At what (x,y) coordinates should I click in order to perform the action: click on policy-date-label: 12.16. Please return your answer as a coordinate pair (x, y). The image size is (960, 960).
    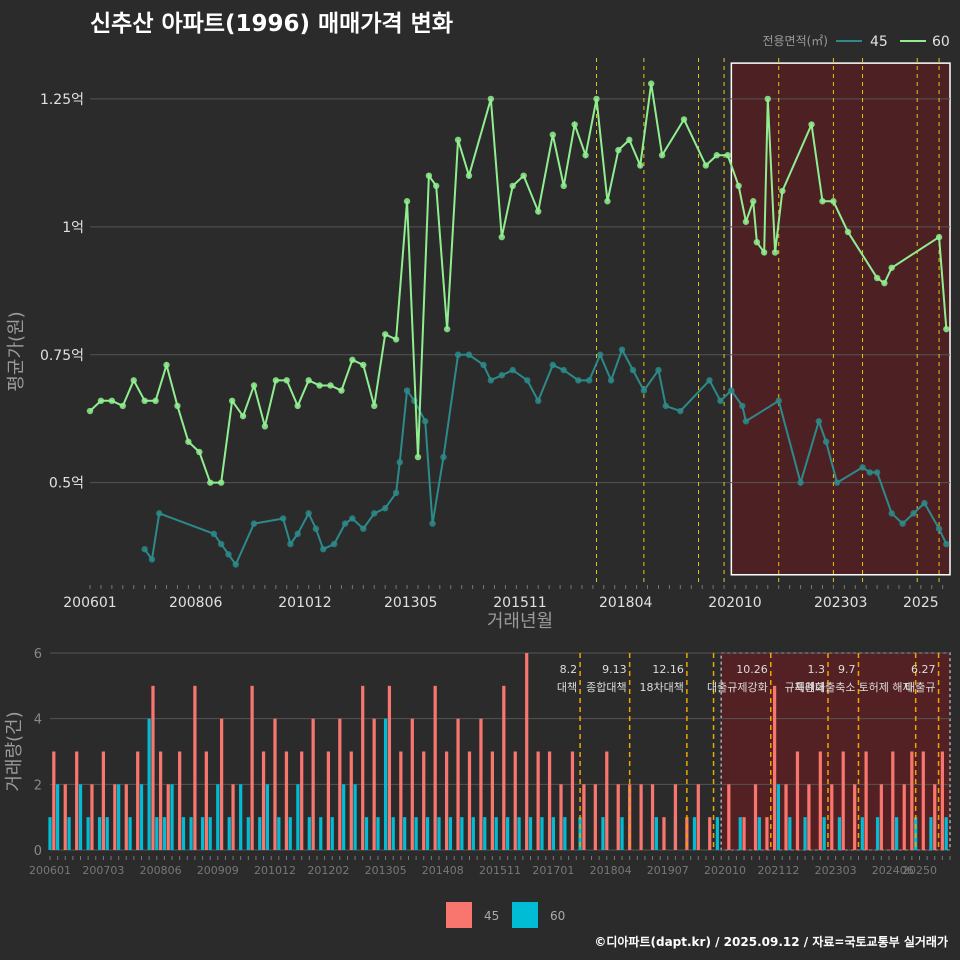
    Looking at the image, I should click on (668, 669).